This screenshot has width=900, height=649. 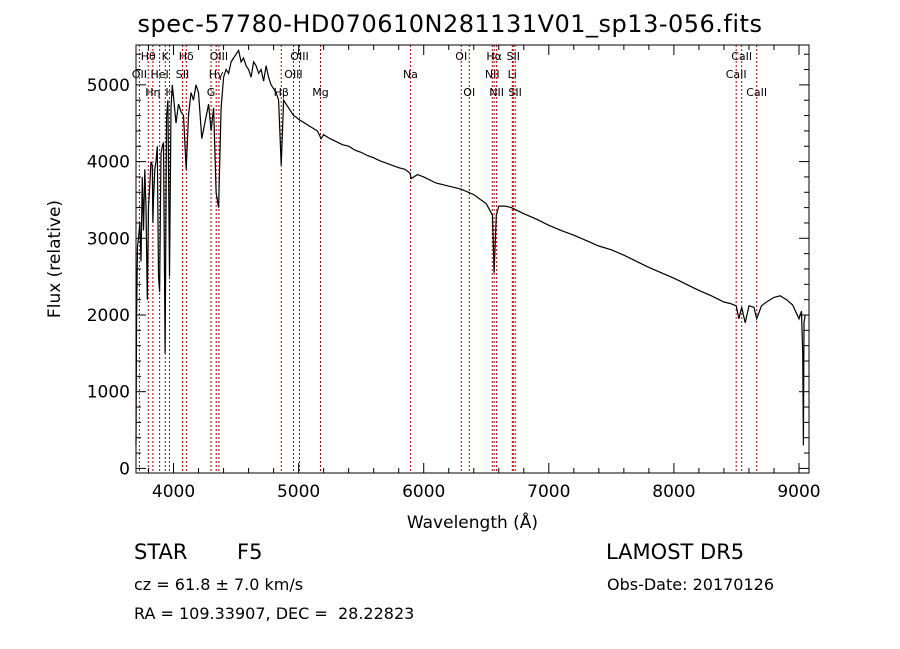 I want to click on coordinates-info: RA = 109.33907, DEC = 28.22823, so click(x=274, y=613).